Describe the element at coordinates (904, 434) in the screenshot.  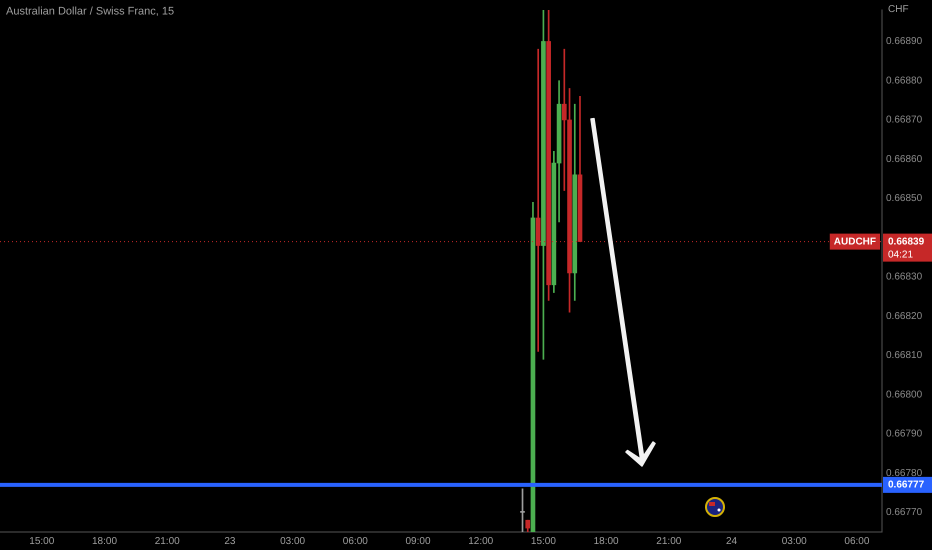
I see `y-tick-label: 0.66790` at that location.